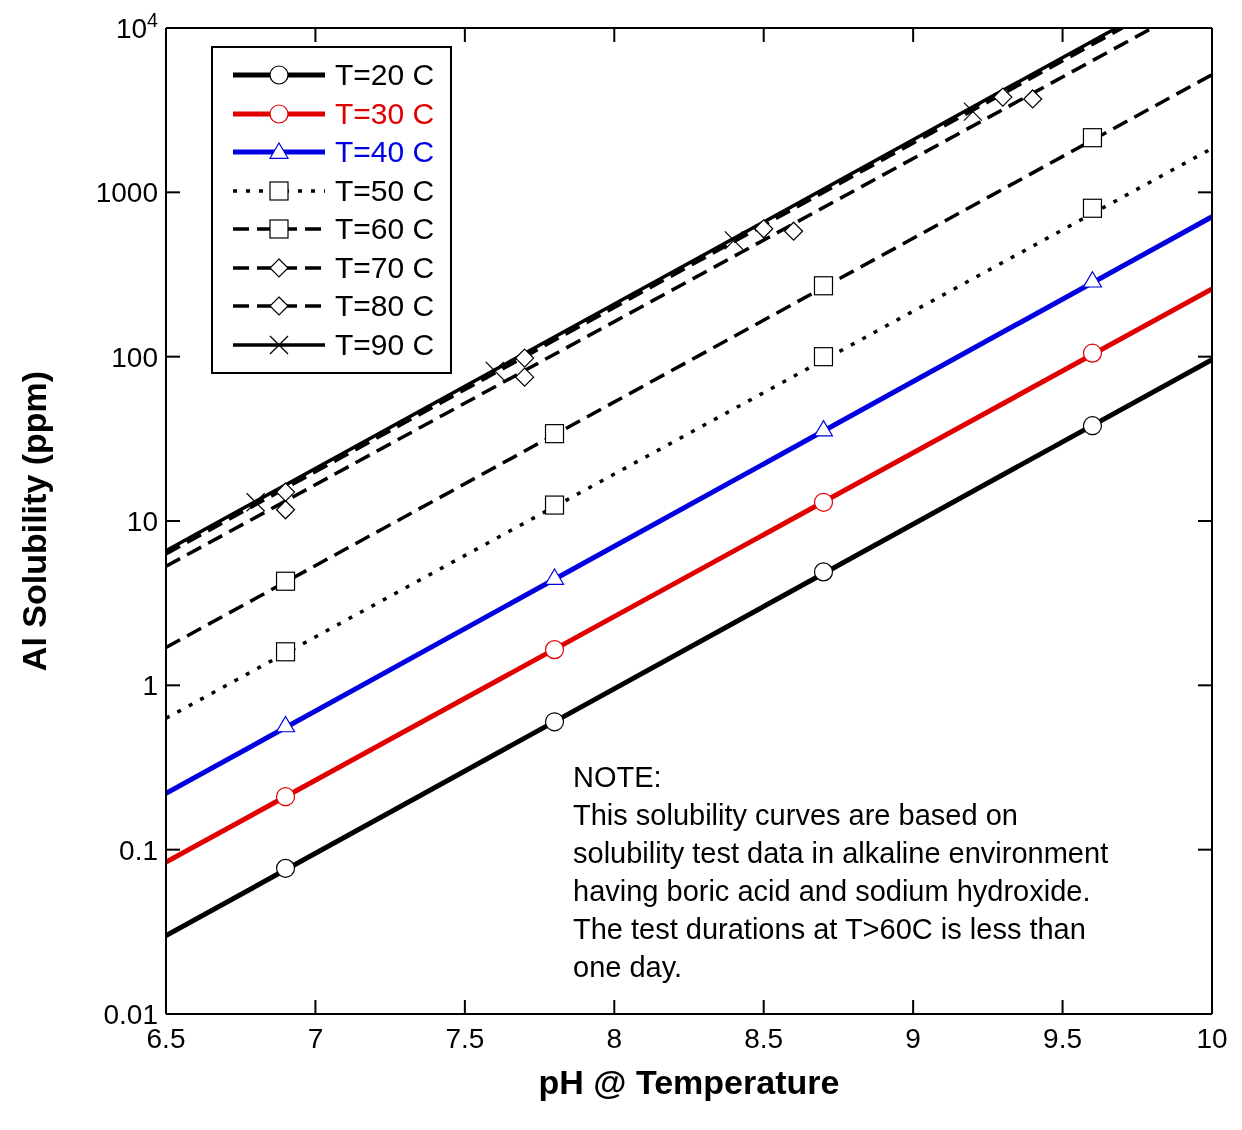  I want to click on legend-label: T=50 C, so click(385, 190).